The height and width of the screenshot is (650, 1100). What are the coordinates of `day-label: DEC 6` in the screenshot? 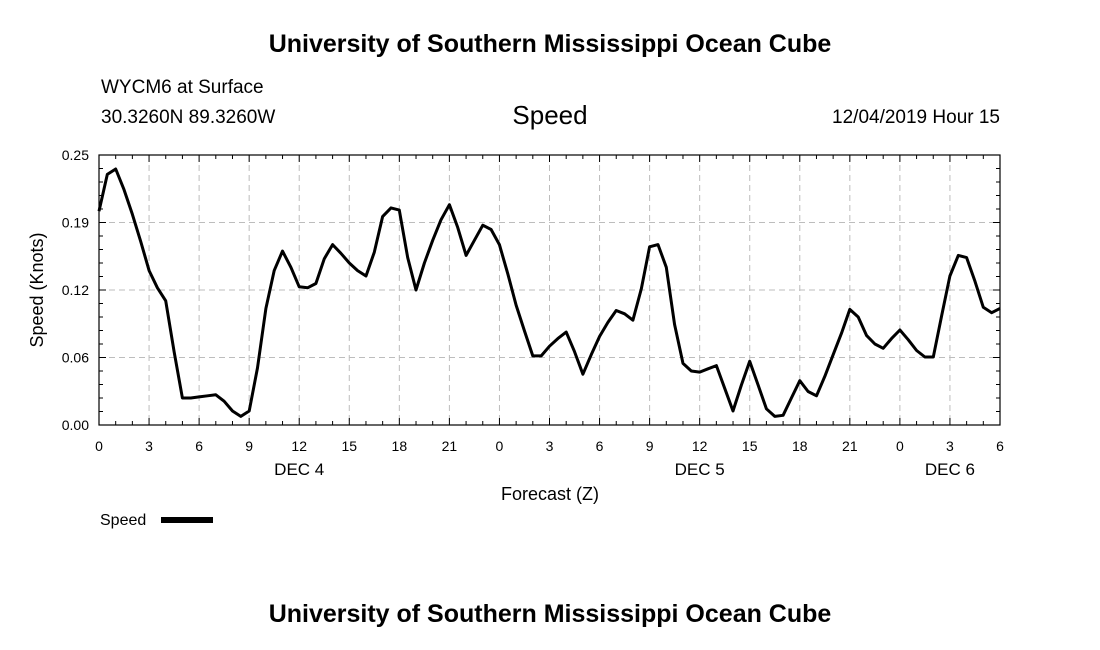 It's located at (950, 469).